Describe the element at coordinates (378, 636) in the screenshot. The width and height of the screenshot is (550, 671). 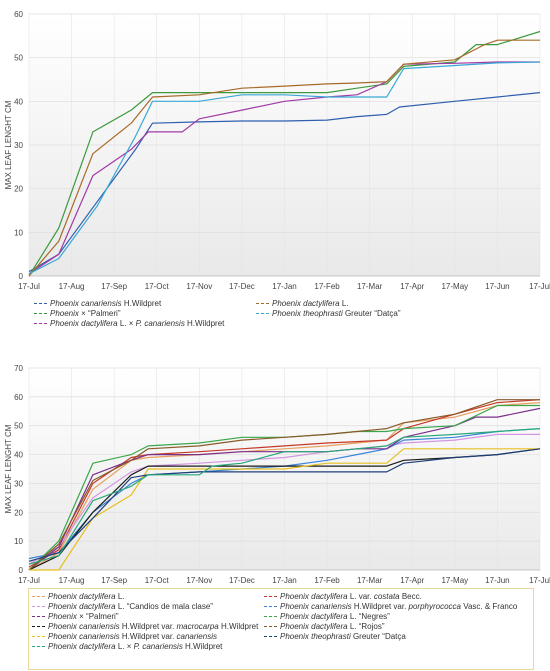
I see `legend-text: Greuter “Datça` at that location.